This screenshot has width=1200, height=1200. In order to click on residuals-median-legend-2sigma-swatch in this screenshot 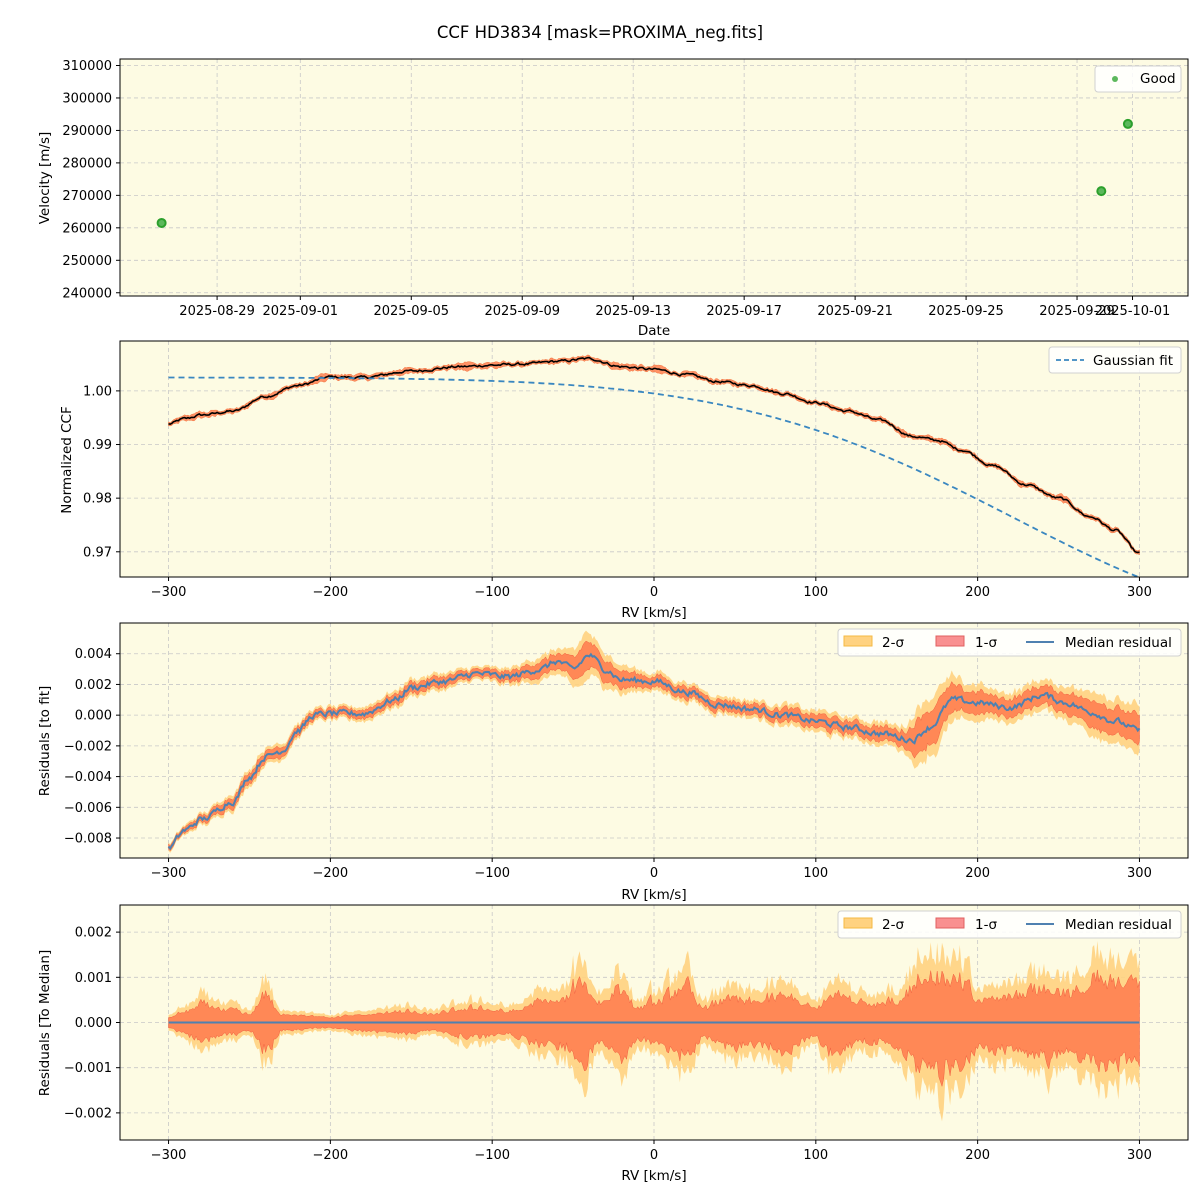, I will do `click(858, 923)`.